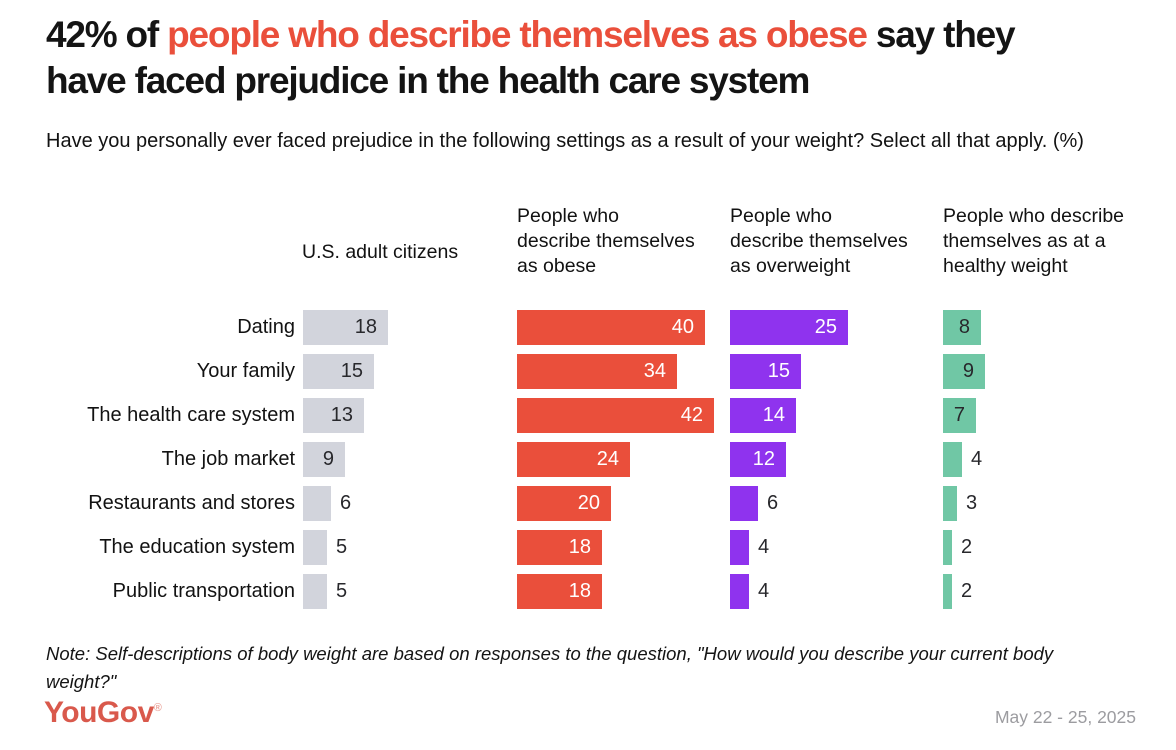 The image size is (1176, 750). I want to click on table-row: Restaurants and stores 6 20 6 3, so click(588, 503).